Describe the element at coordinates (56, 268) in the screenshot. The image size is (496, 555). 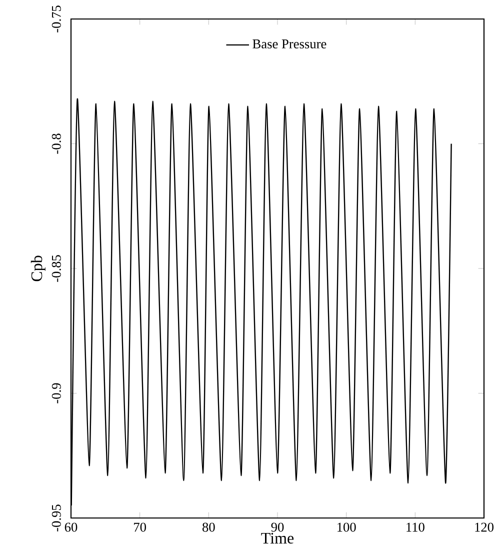
I see `y-tick-label: -0.85` at that location.